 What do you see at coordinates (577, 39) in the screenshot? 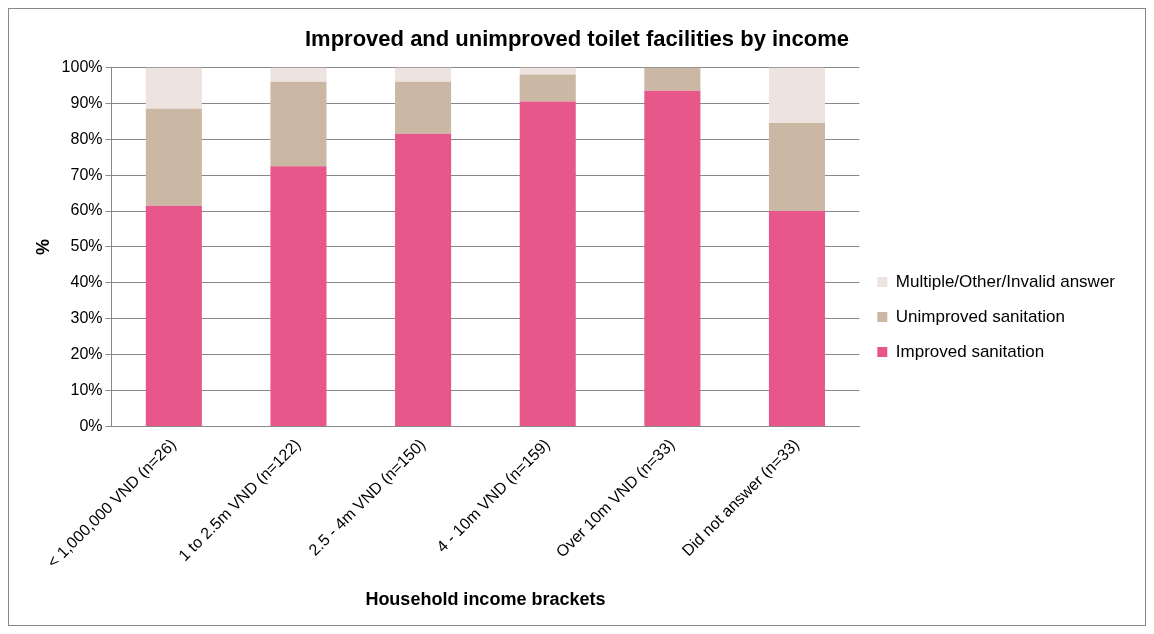
I see `chart-title: Improved and unimproved toilet facilities by income` at bounding box center [577, 39].